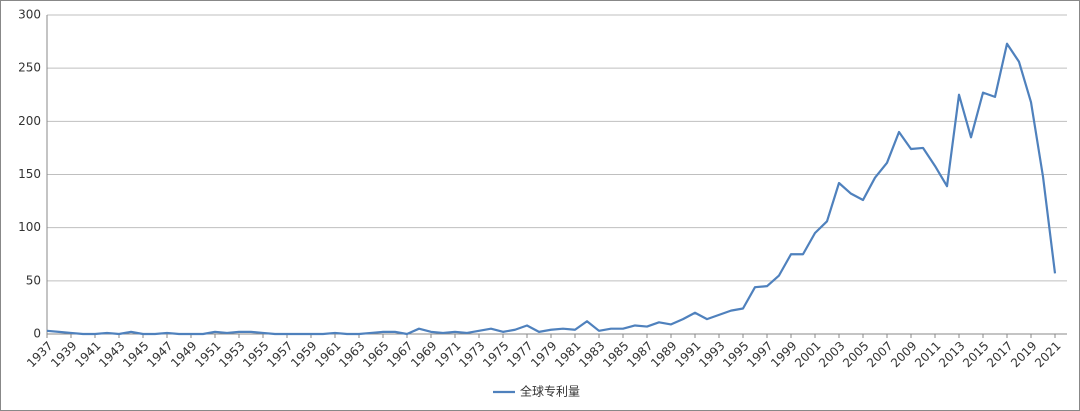 This screenshot has height=411, width=1080. Describe the element at coordinates (29, 174) in the screenshot. I see `y-tick-label: 150` at that location.